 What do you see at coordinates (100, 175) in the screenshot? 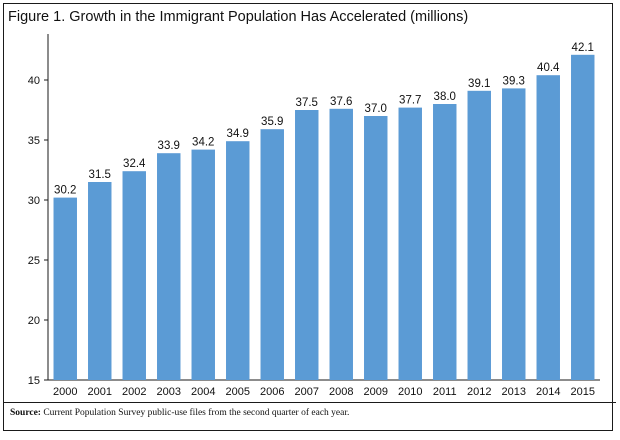
I see `bar-value-label: 31.5` at bounding box center [100, 175].